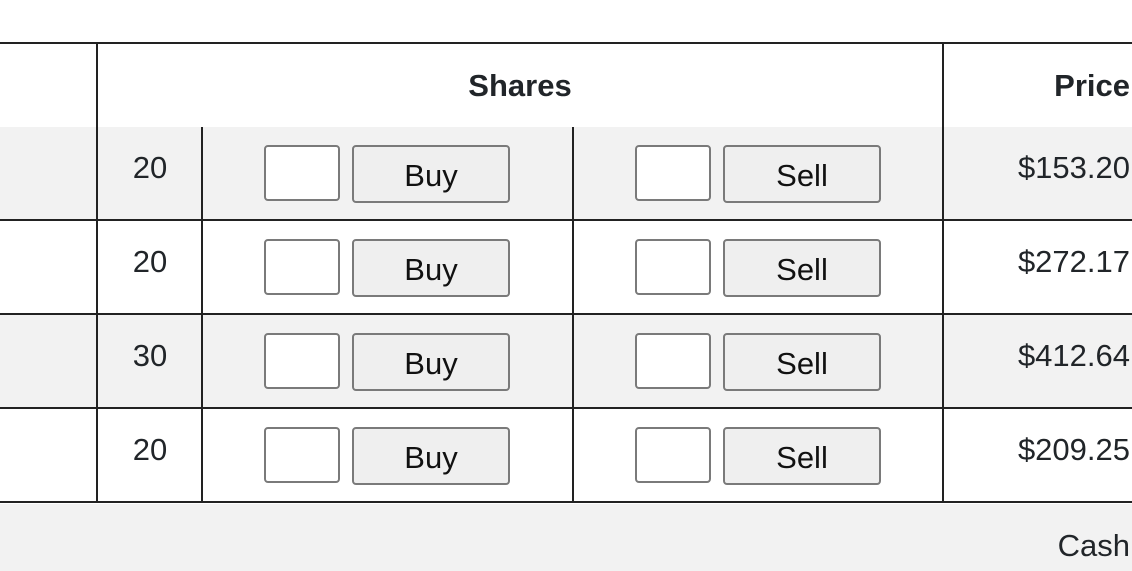 The width and height of the screenshot is (1132, 571). I want to click on shares-cell: 30, so click(150, 355).